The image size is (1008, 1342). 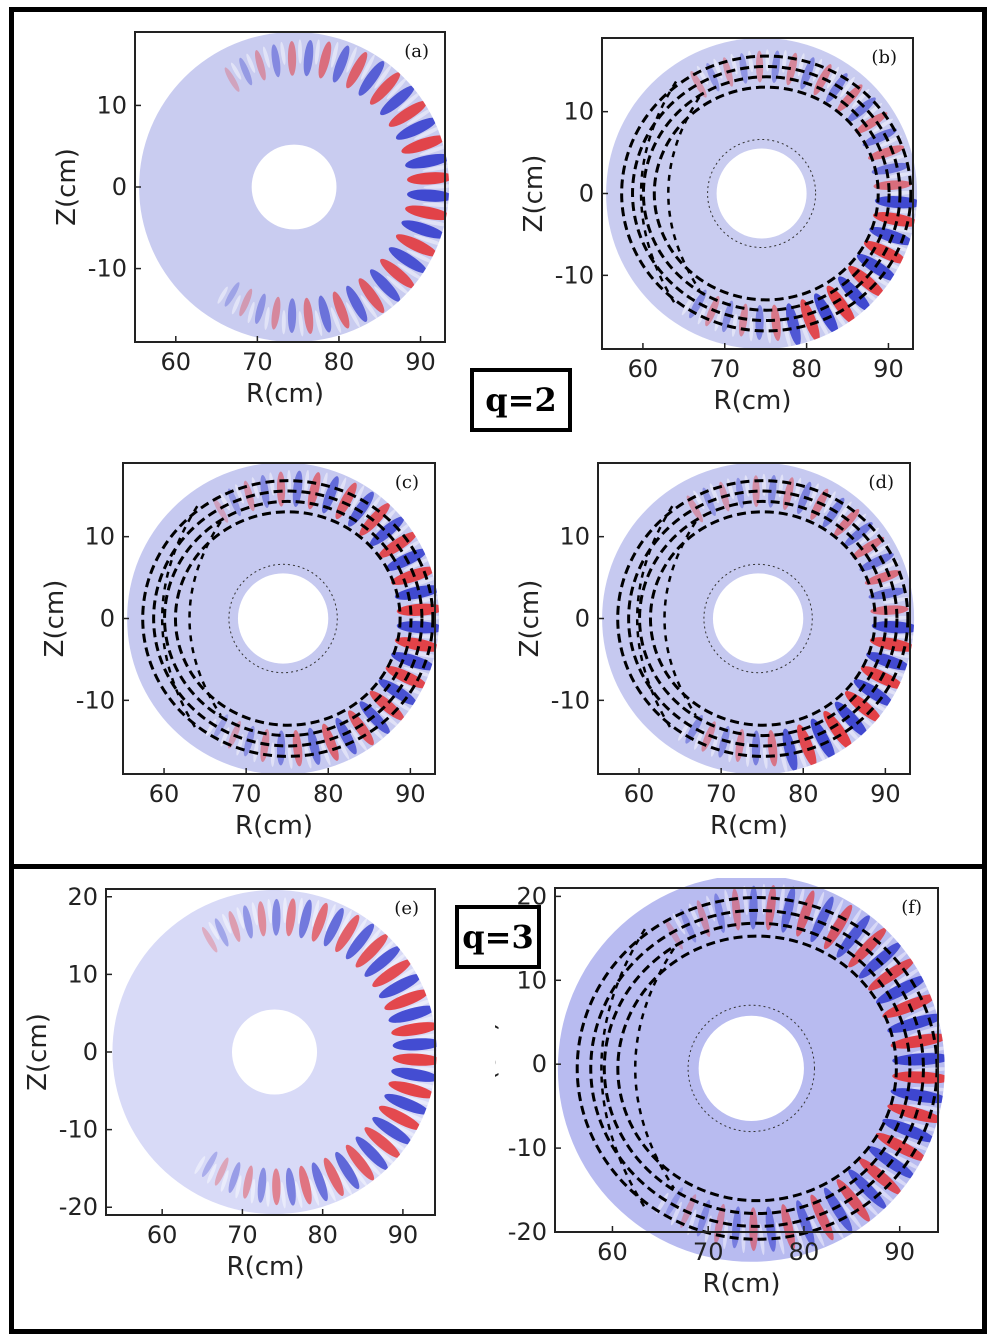 I want to click on x-tick-label: 80, so click(x=803, y=794).